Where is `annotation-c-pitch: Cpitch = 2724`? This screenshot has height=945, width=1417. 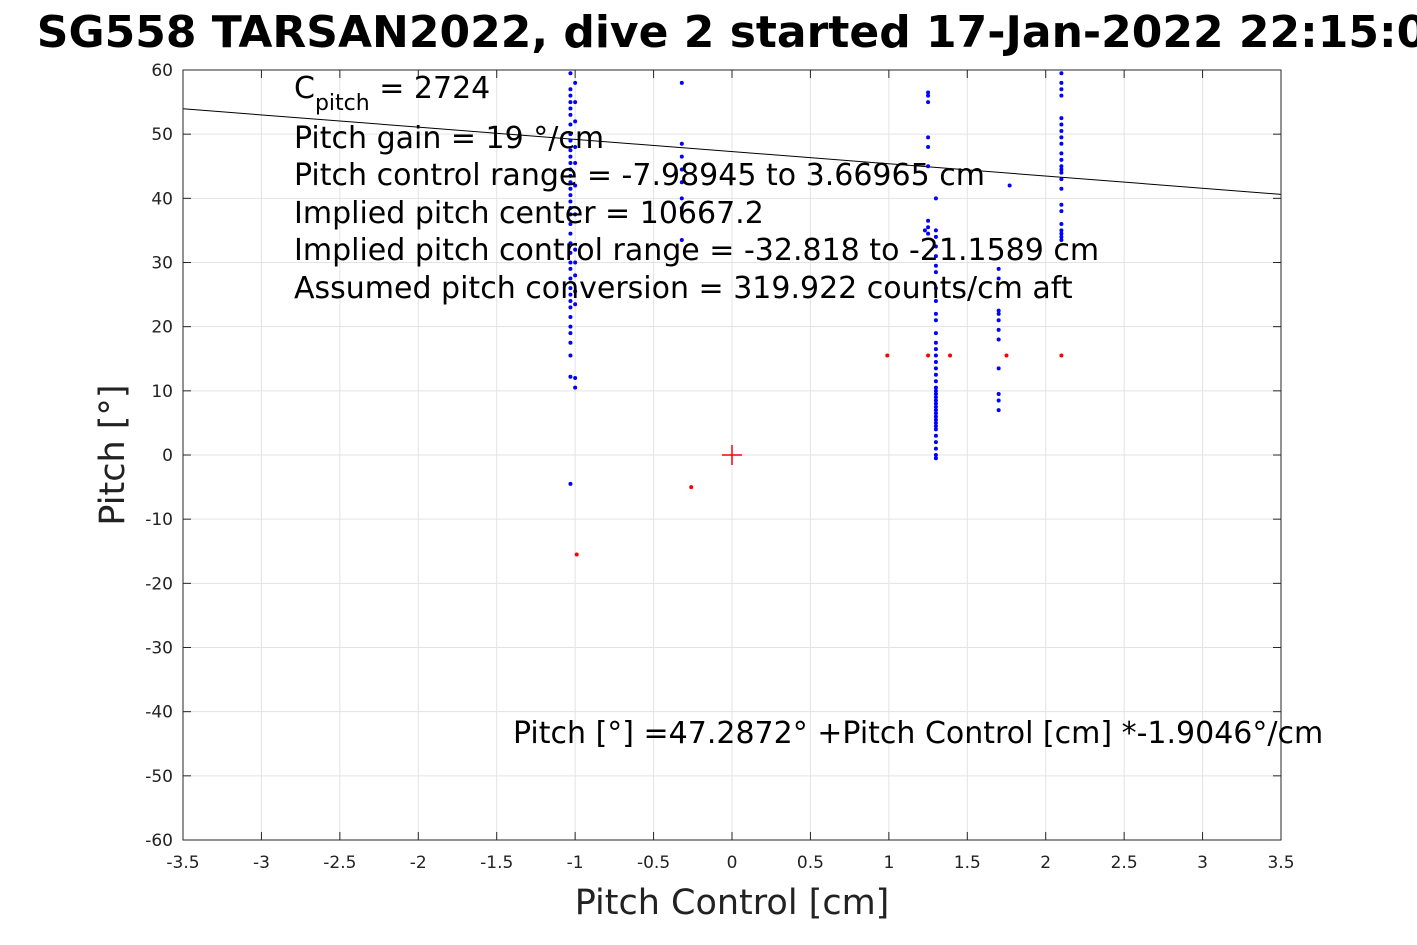
annotation-c-pitch: Cpitch = 2724 is located at coordinates (392, 93).